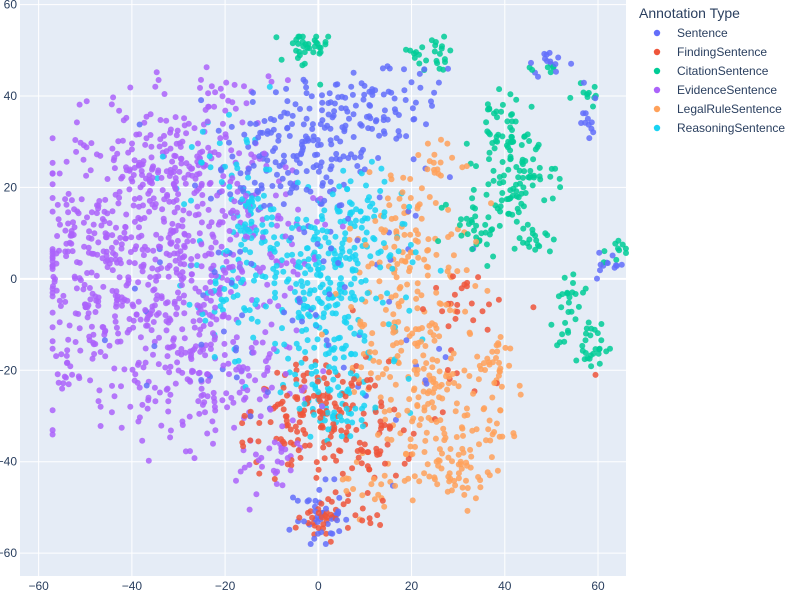 This screenshot has width=789, height=597. Describe the element at coordinates (723, 71) in the screenshot. I see `legend-item-label: CitationSentence` at that location.